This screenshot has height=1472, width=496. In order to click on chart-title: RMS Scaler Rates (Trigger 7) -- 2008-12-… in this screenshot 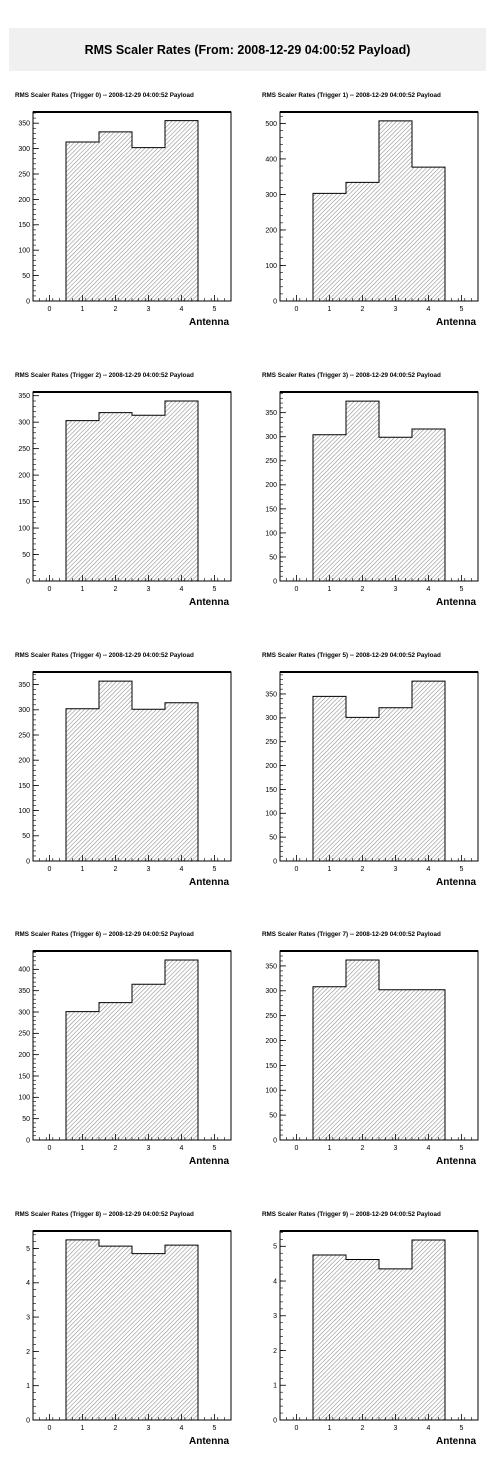, I will do `click(351, 934)`.